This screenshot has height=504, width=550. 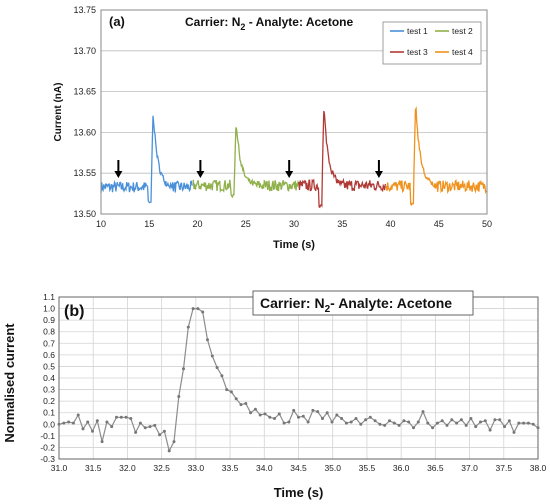 What do you see at coordinates (9, 383) in the screenshot?
I see `panel-b-ylabel: Normalised current` at bounding box center [9, 383].